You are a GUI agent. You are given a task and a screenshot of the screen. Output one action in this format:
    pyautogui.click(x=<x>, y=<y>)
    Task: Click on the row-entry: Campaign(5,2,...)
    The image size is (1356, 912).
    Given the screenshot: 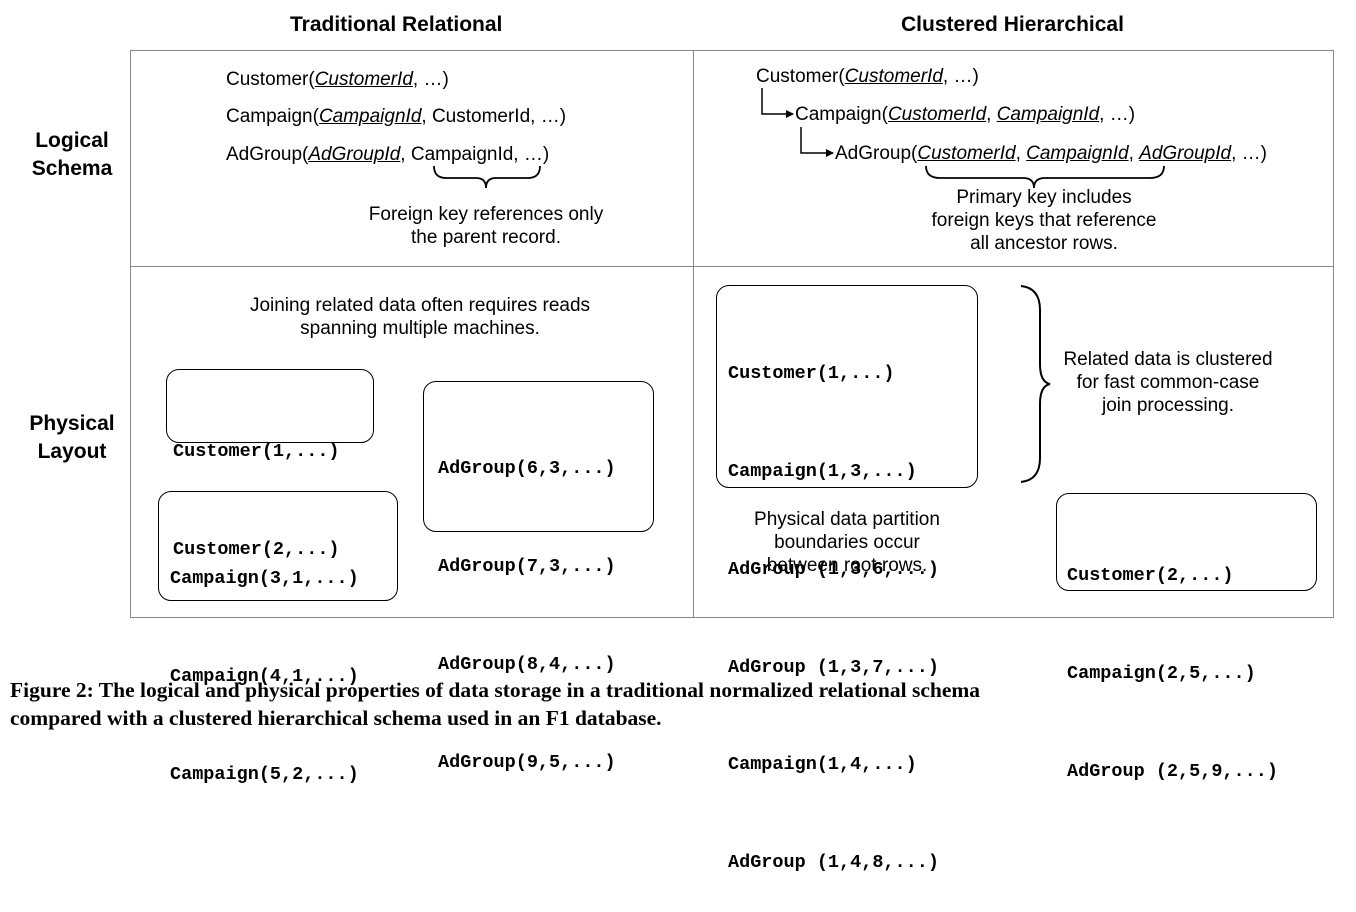 What is the action you would take?
    pyautogui.click(x=264, y=774)
    